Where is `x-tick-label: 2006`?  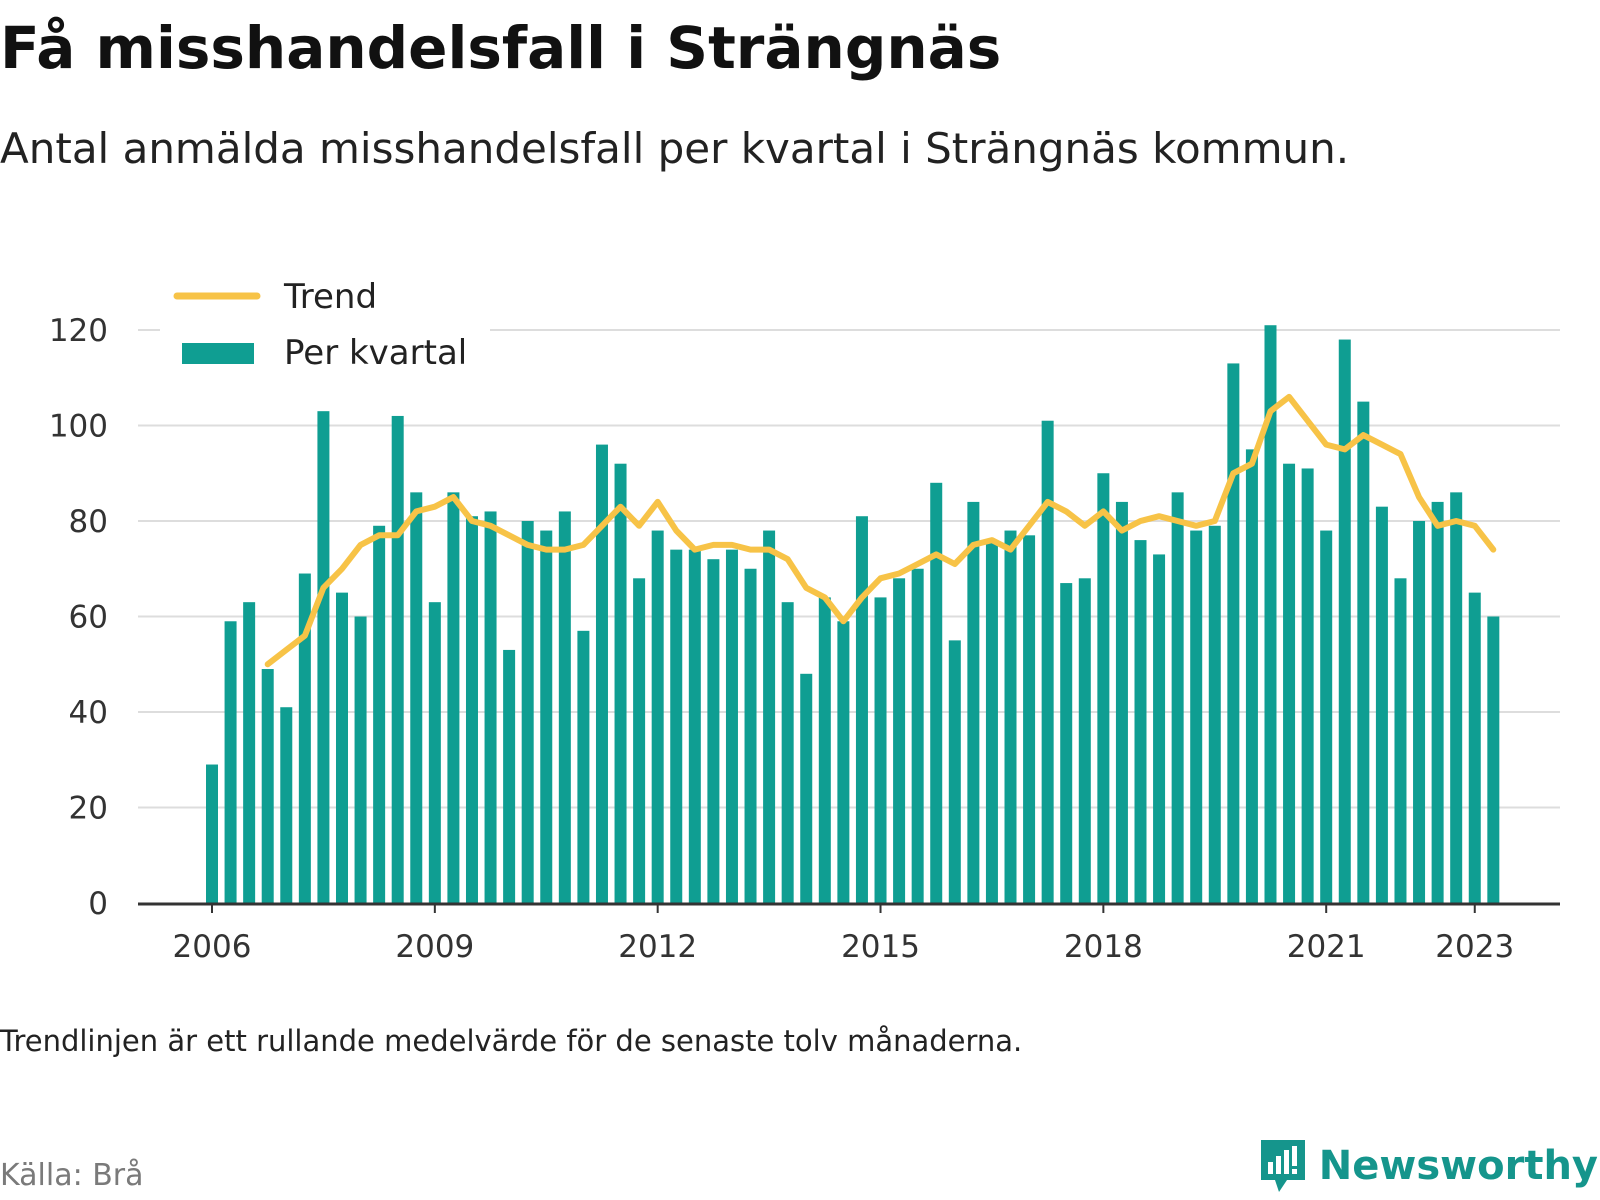 x-tick-label: 2006 is located at coordinates (212, 947).